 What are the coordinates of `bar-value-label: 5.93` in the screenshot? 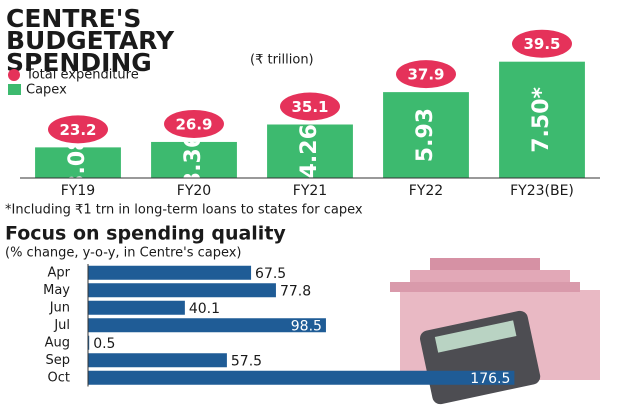 It's located at (425, 135).